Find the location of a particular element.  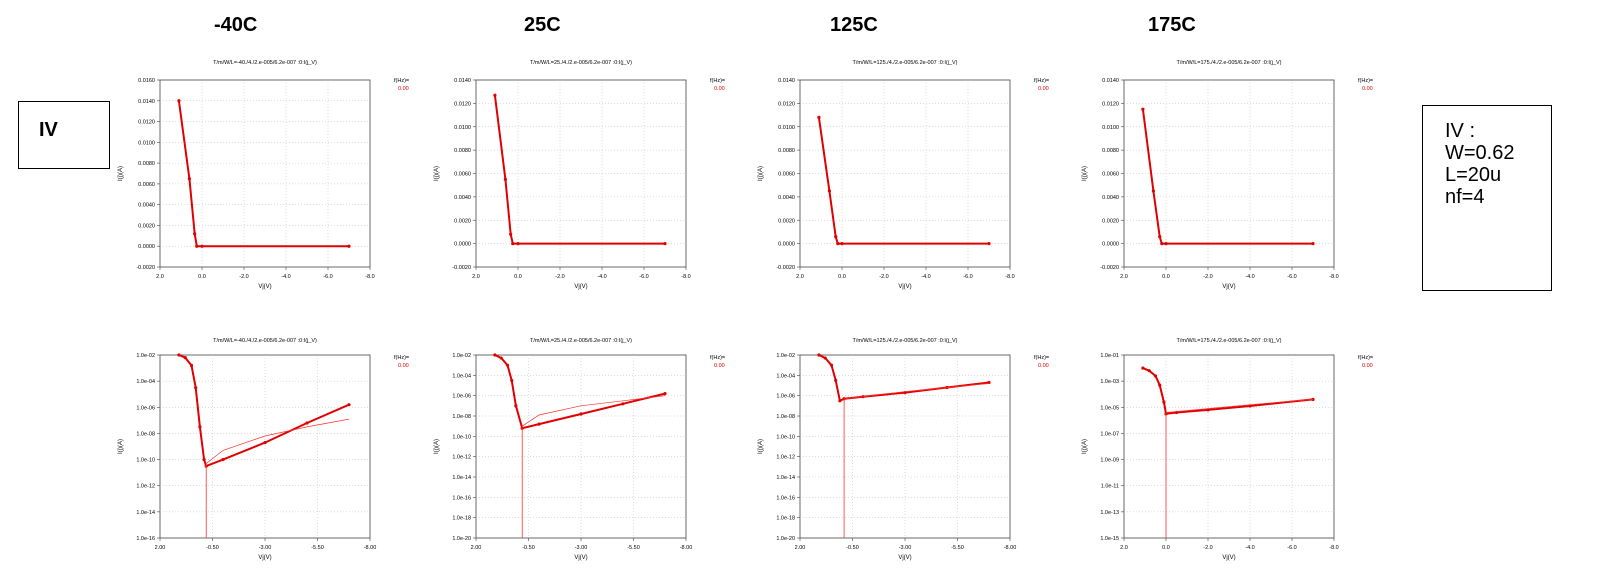

y-tick-label: 1.0e-08 is located at coordinates (145, 434).